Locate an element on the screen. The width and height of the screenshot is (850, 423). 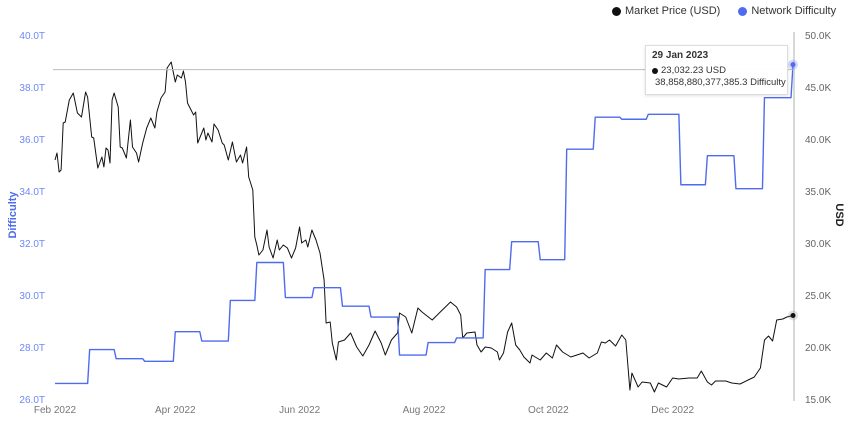
legend-item-market-price: Market Price (USD) is located at coordinates (666, 11).